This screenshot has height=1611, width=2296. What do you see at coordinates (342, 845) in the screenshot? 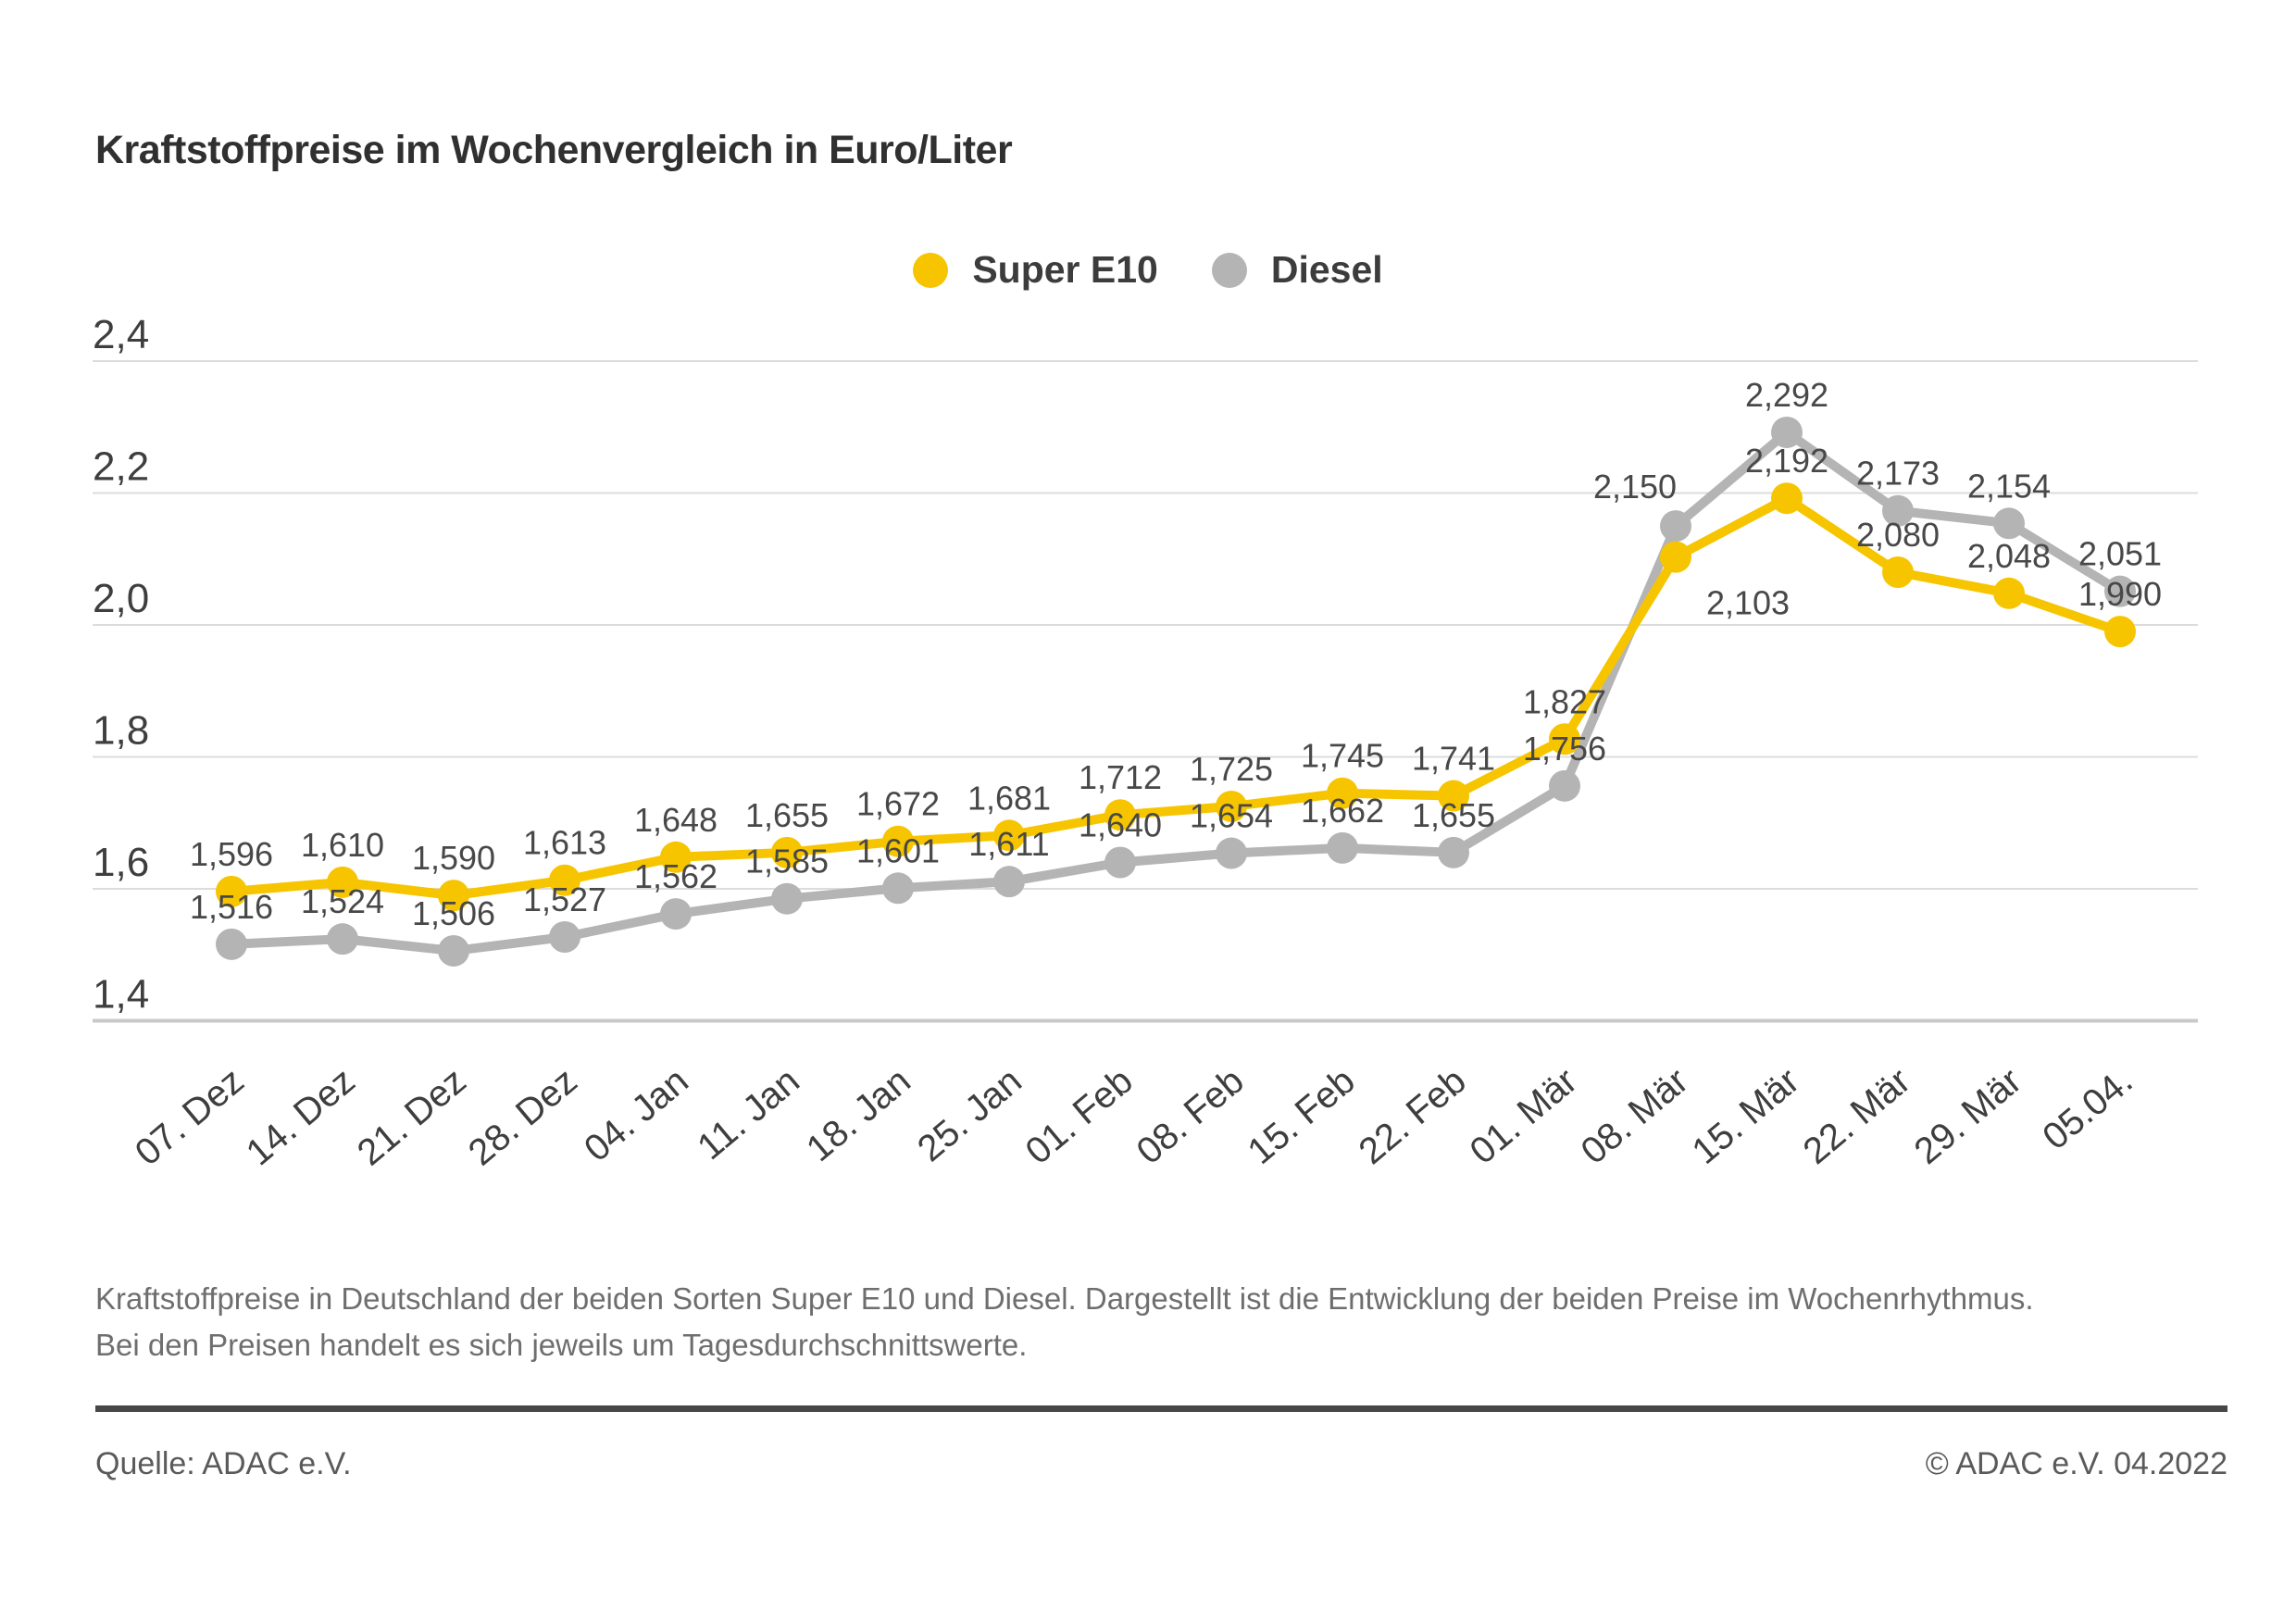
I see `data-label-super-e10: 1,610` at bounding box center [342, 845].